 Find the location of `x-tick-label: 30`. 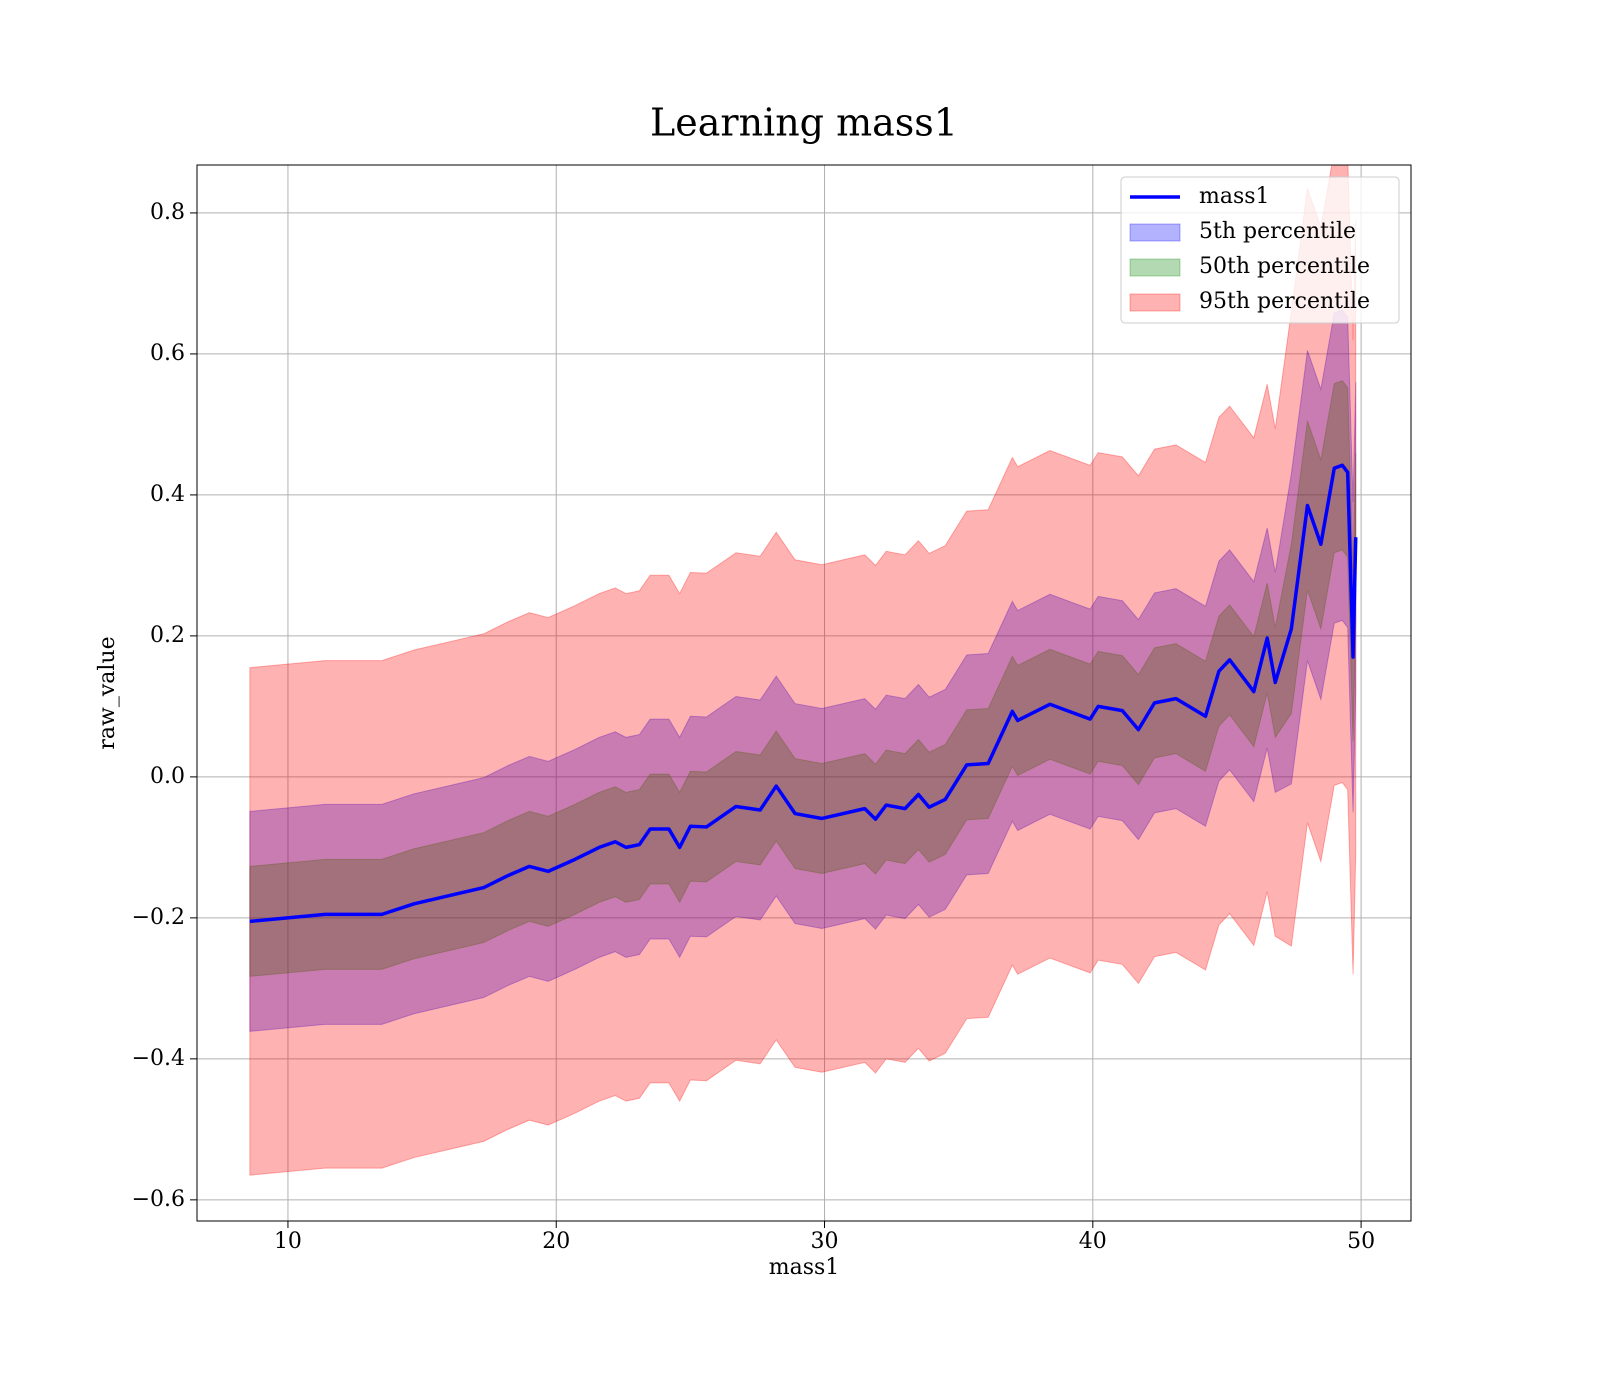

x-tick-label: 30 is located at coordinates (825, 1241).